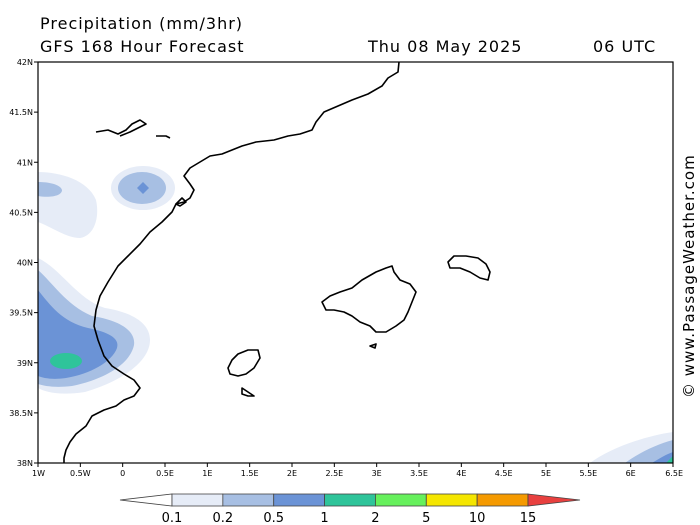 The height and width of the screenshot is (525, 700). I want to click on lon-tick-label: 3.5E, so click(419, 473).